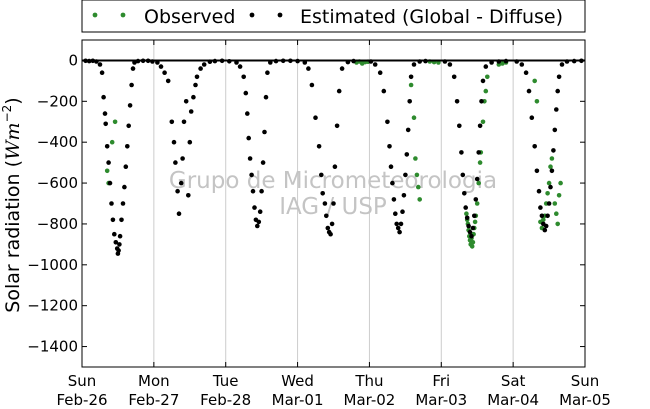 This screenshot has width=650, height=409. I want to click on x-tick-label-date-4: Mar-02, so click(370, 400).